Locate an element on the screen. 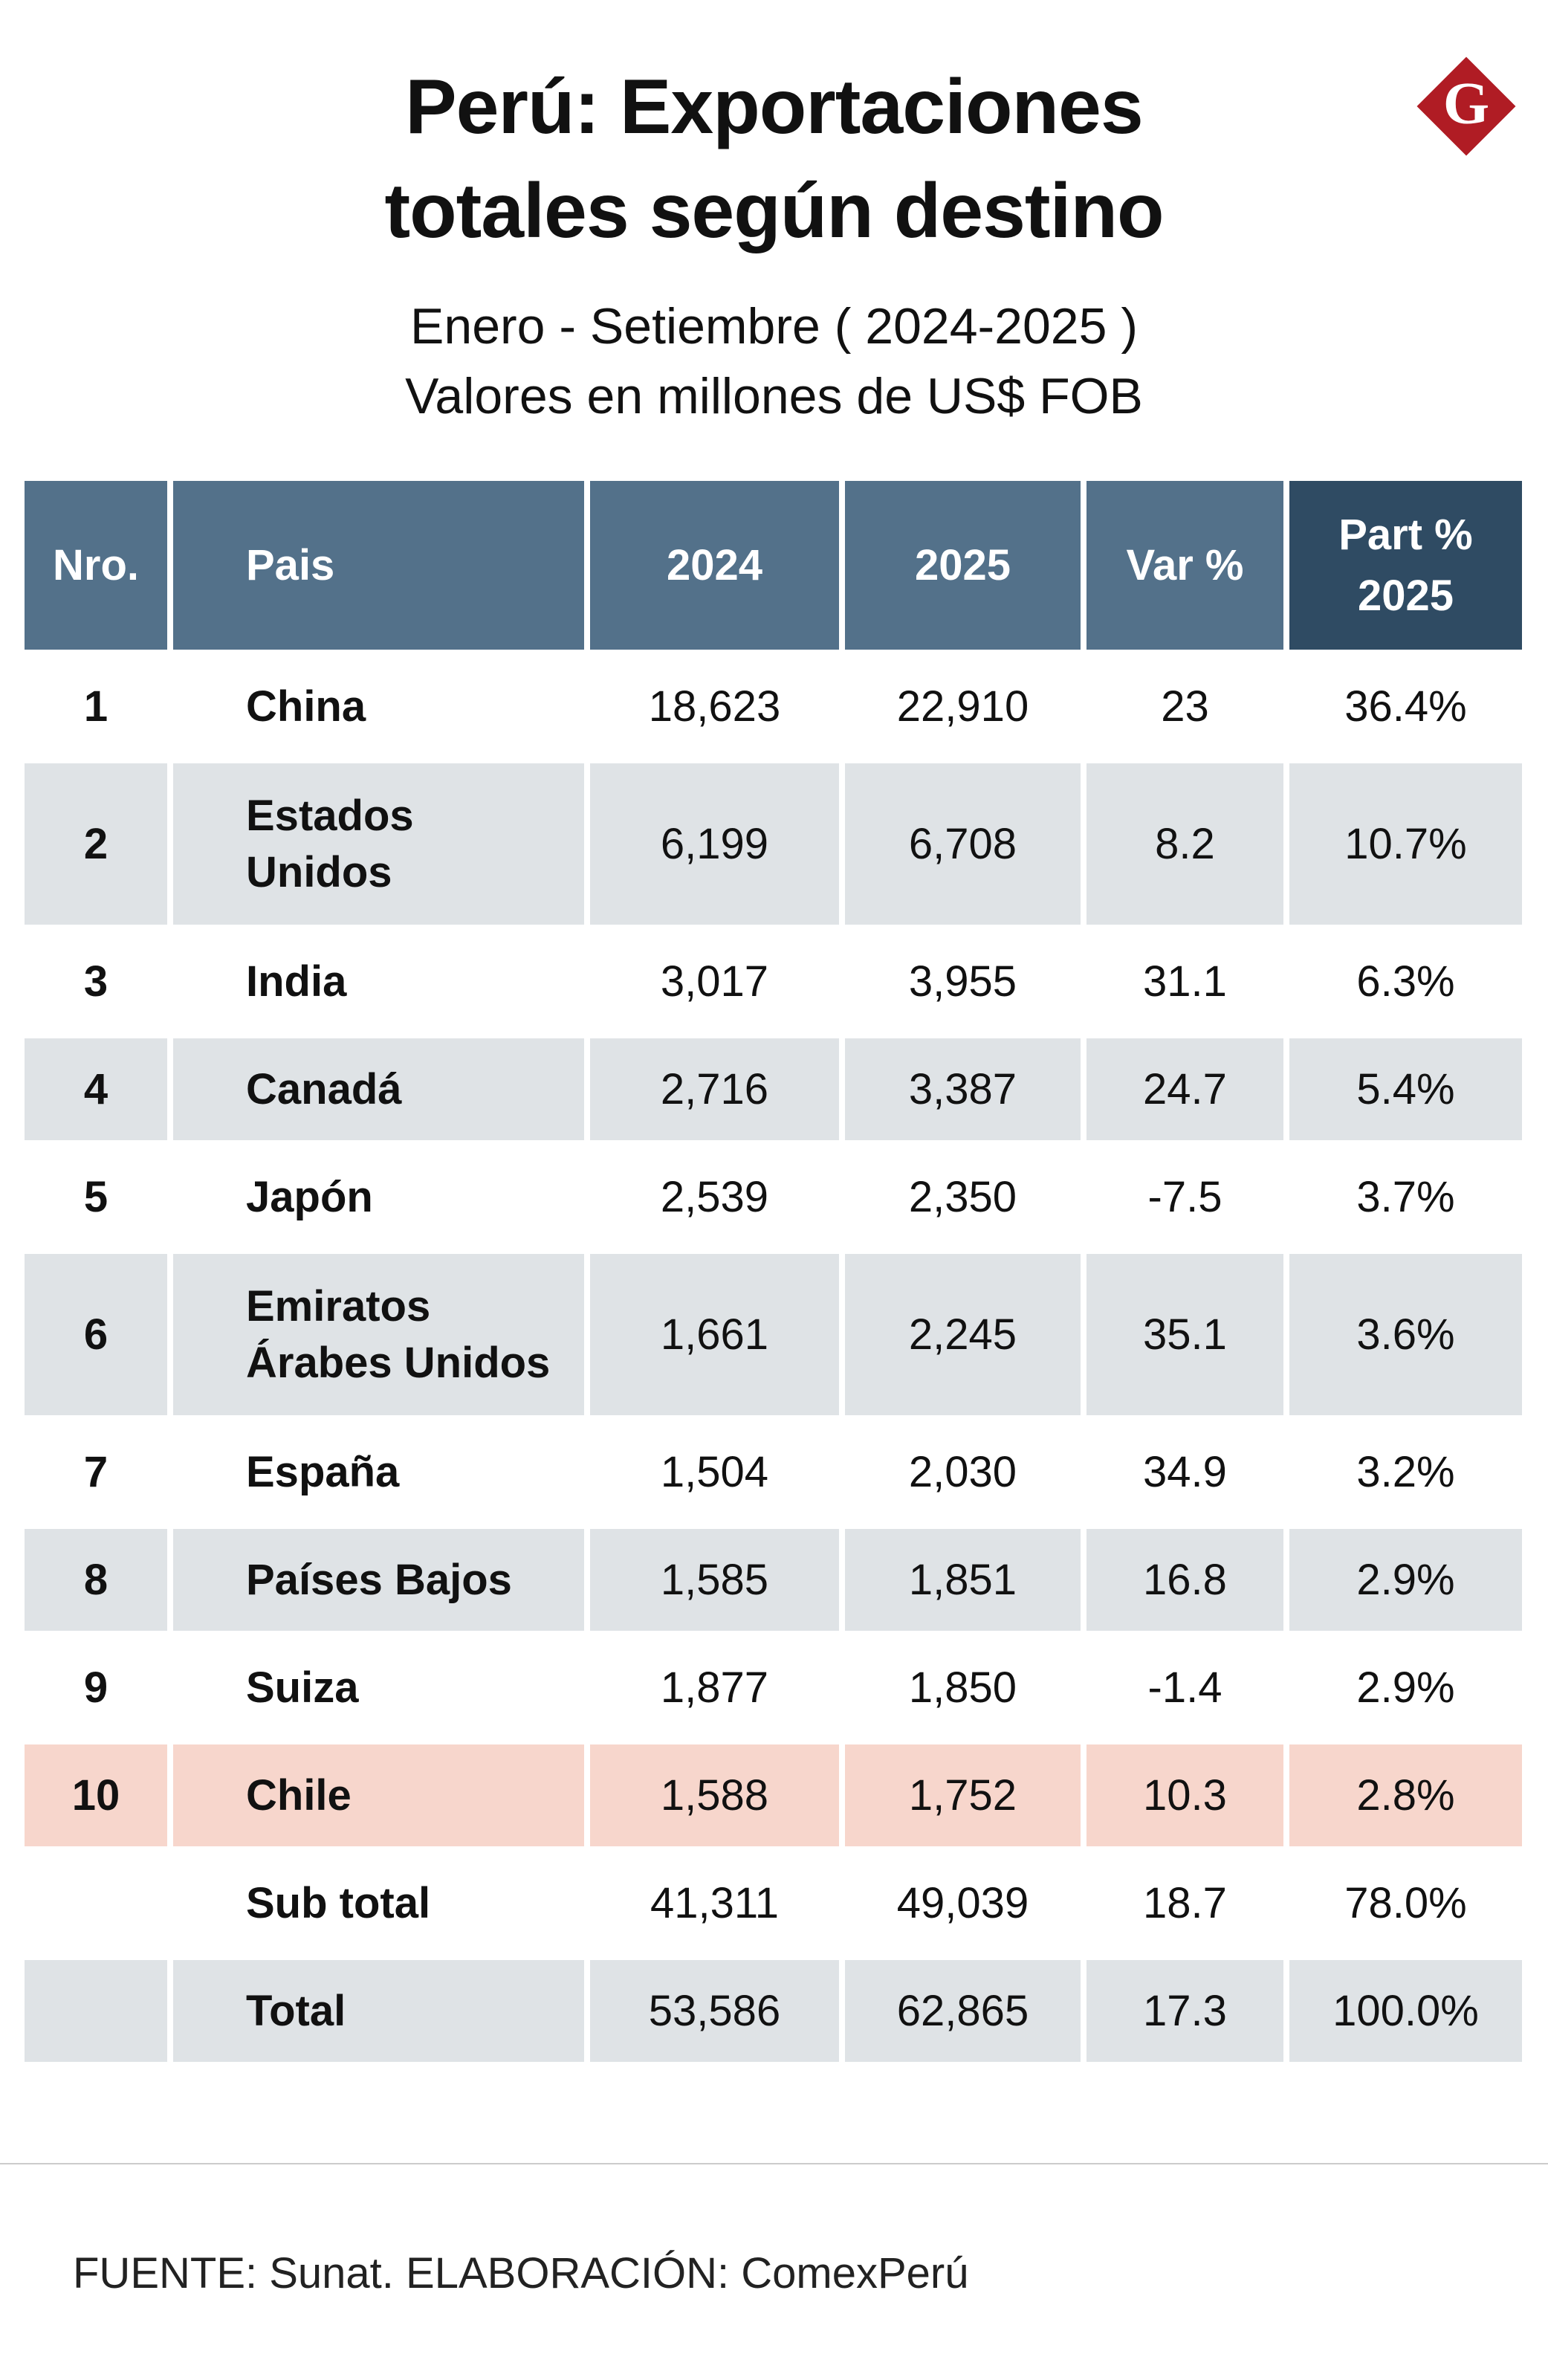 This screenshot has width=1548, height=2380. table-cell: 3.7% is located at coordinates (1405, 1197).